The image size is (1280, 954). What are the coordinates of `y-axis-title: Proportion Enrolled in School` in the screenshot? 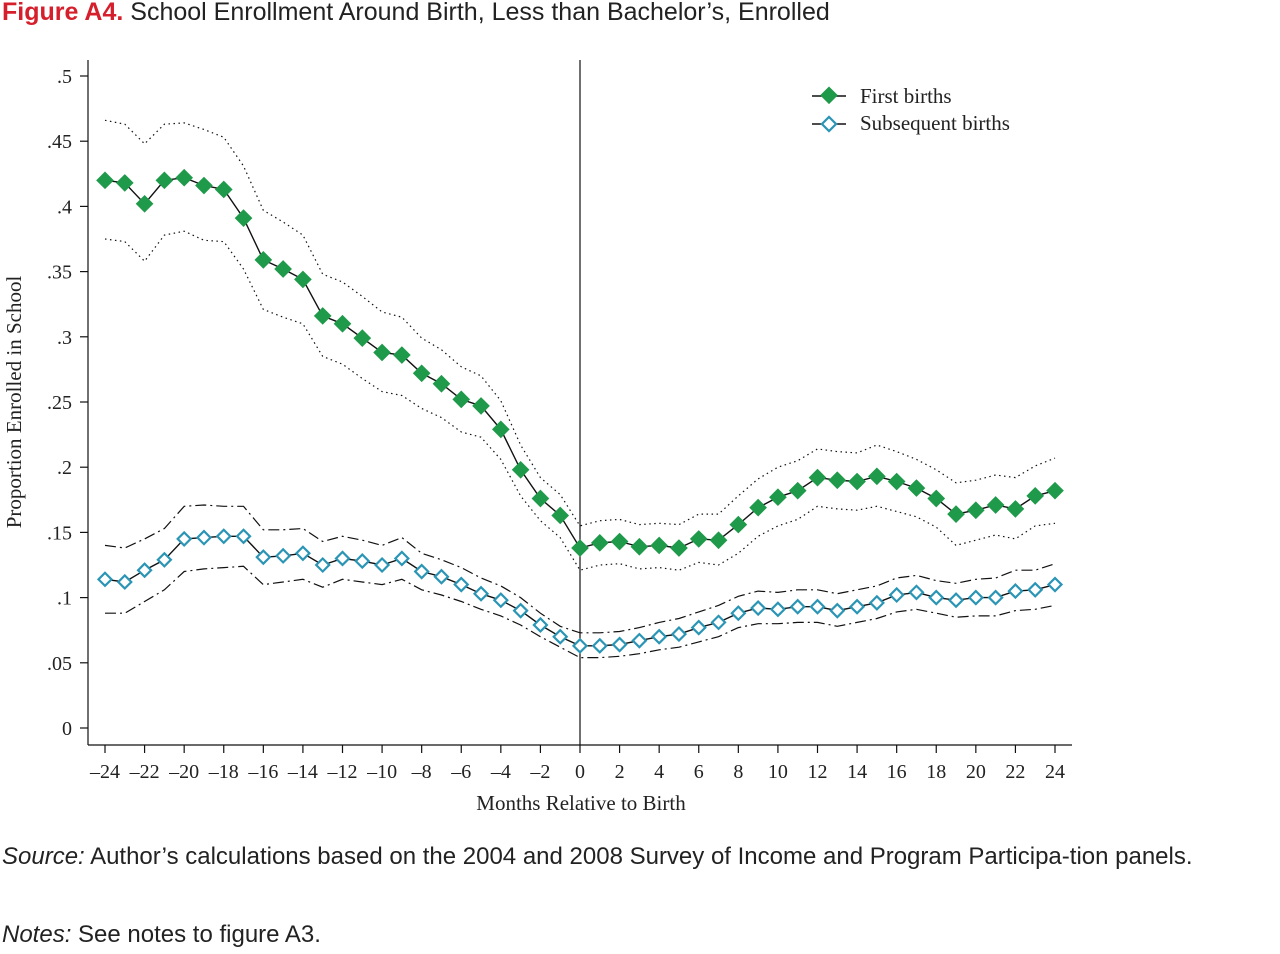 It's located at (14, 402).